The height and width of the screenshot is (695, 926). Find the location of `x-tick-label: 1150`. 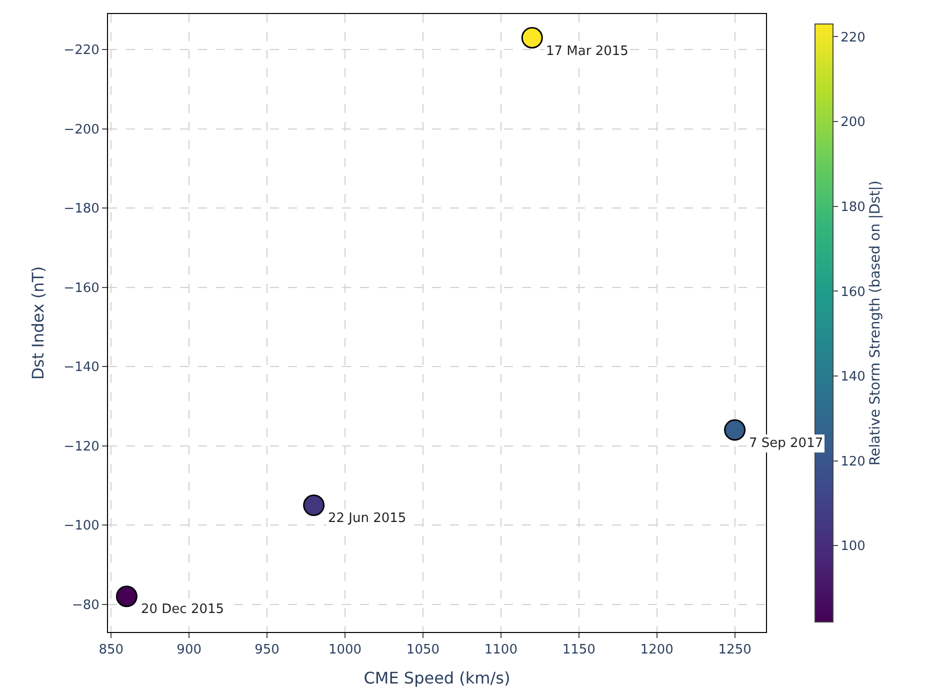

x-tick-label: 1150 is located at coordinates (579, 650).